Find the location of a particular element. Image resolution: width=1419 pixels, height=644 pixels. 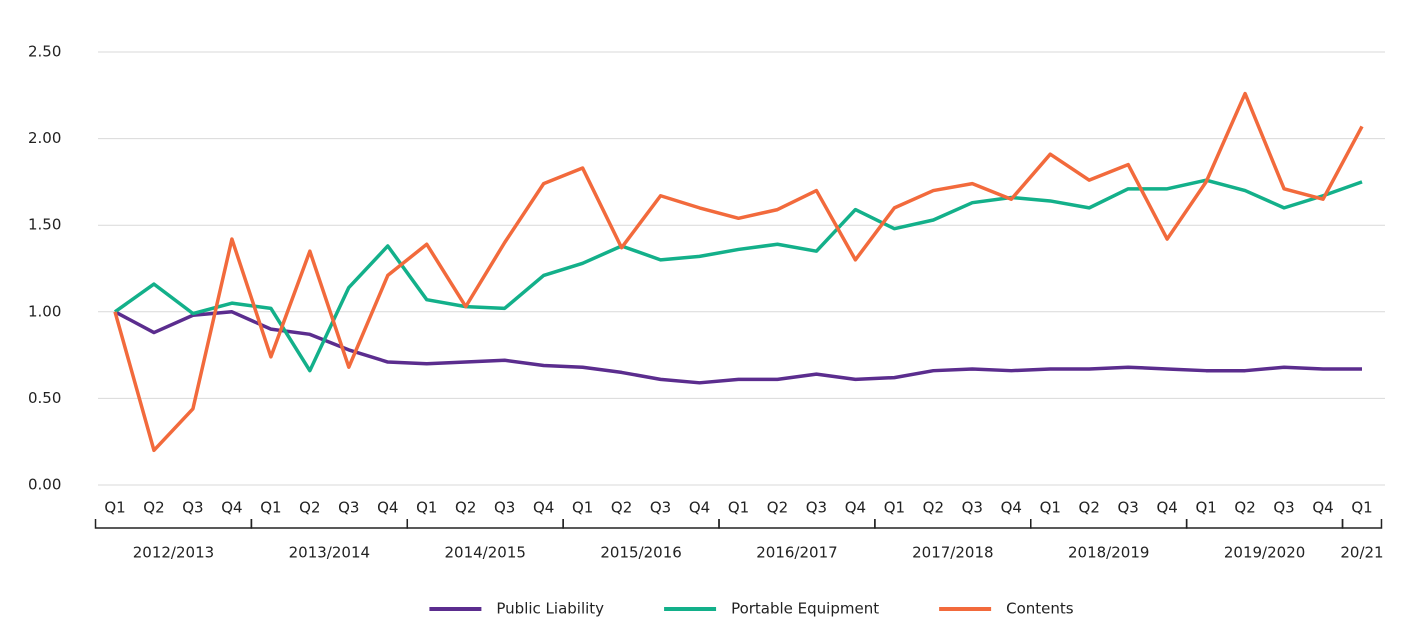

y-tick-label: 1.50 is located at coordinates (44, 225).